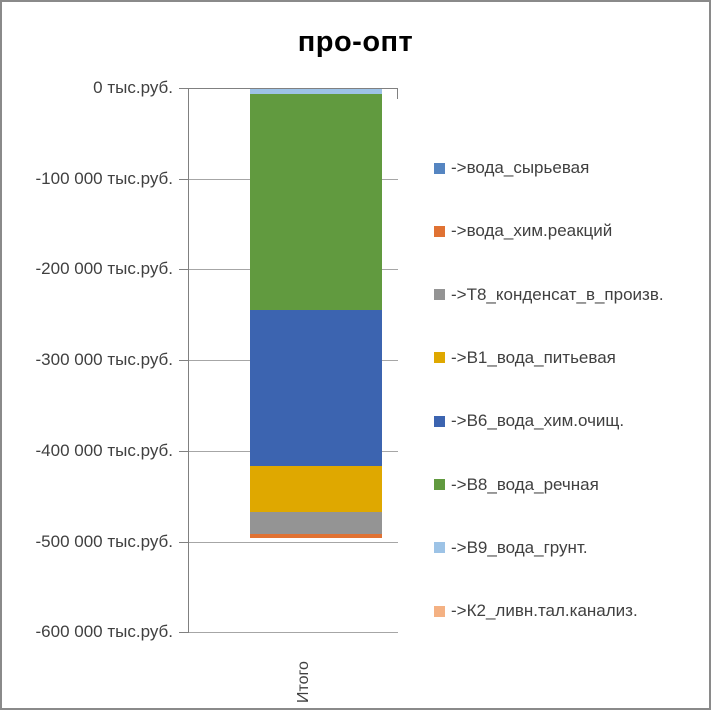 This screenshot has width=711, height=710. I want to click on legend-label: ->вода_сырьевая, so click(520, 167).